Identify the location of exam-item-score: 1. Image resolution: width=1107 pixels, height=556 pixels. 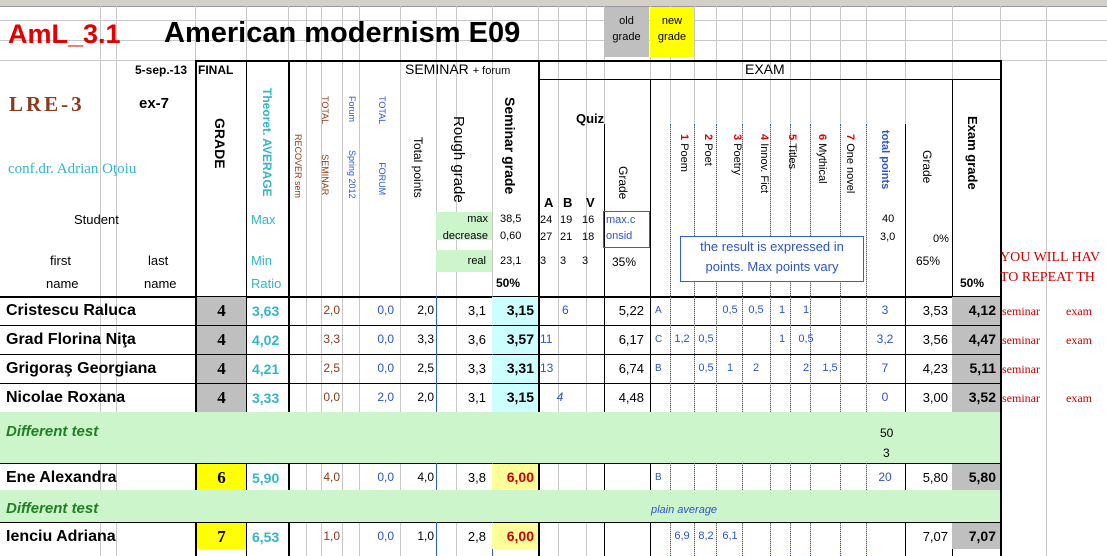
(782, 310).